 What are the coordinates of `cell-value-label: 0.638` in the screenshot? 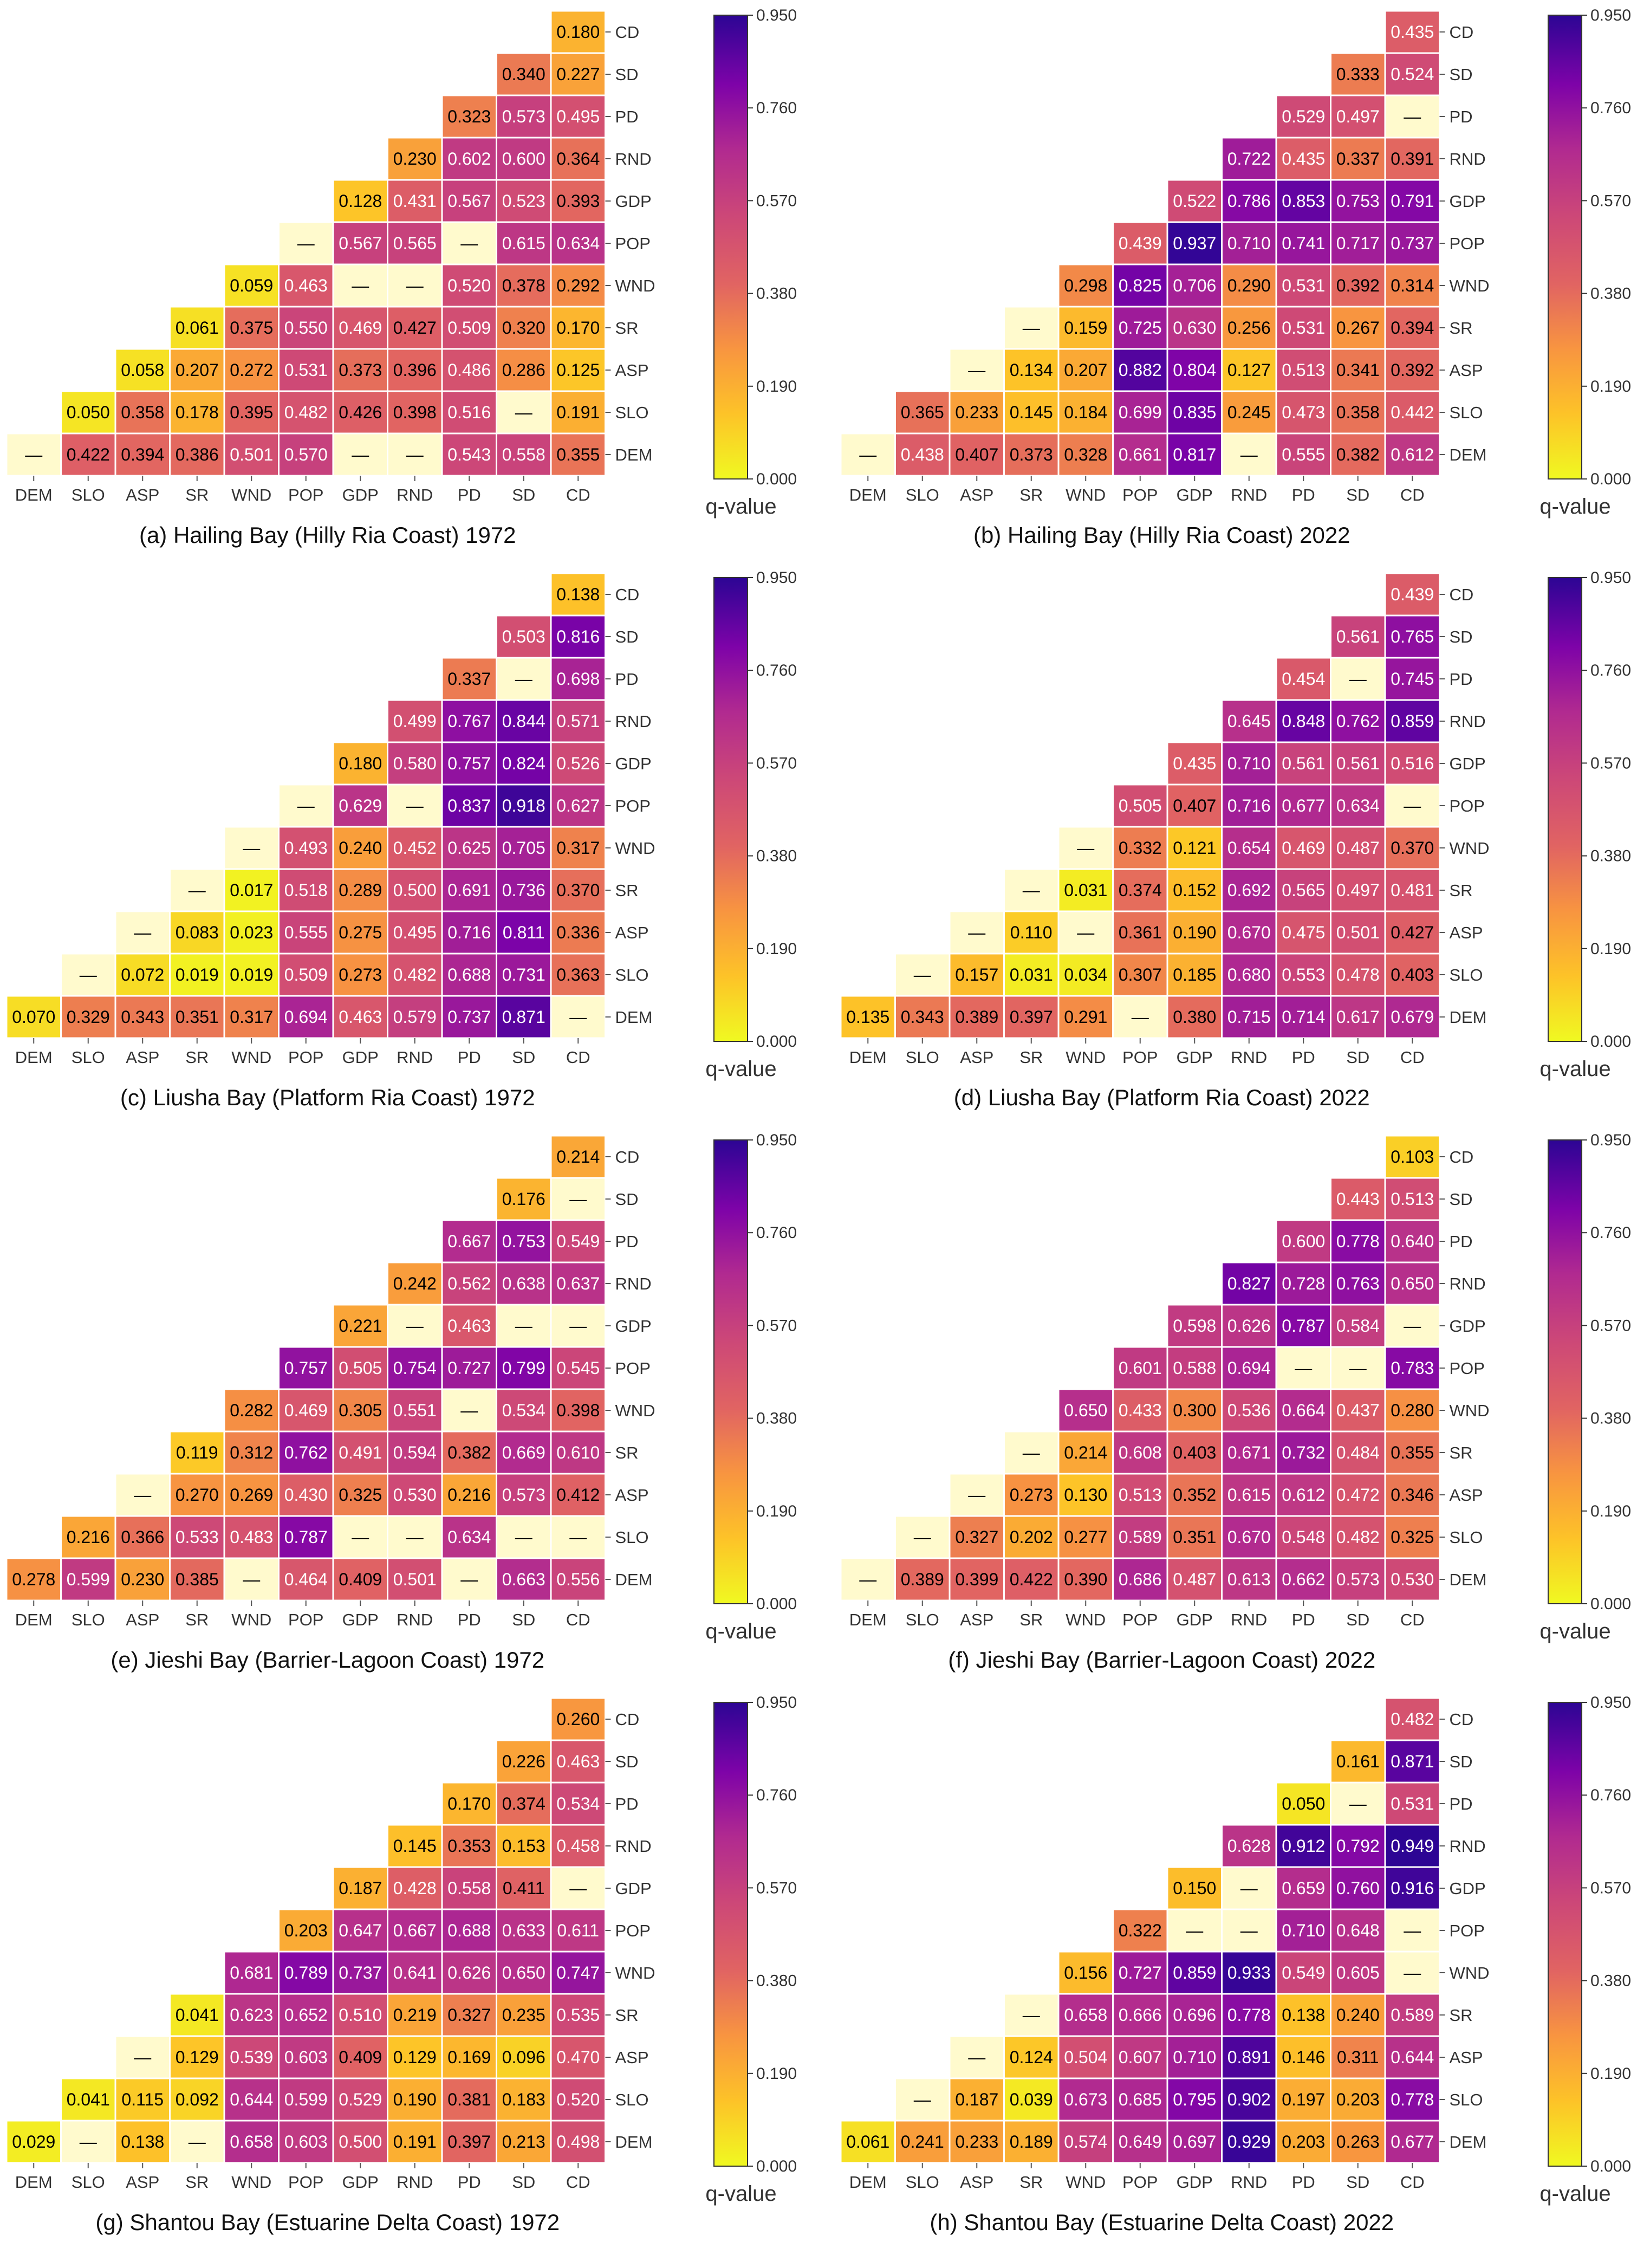 It's located at (523, 1283).